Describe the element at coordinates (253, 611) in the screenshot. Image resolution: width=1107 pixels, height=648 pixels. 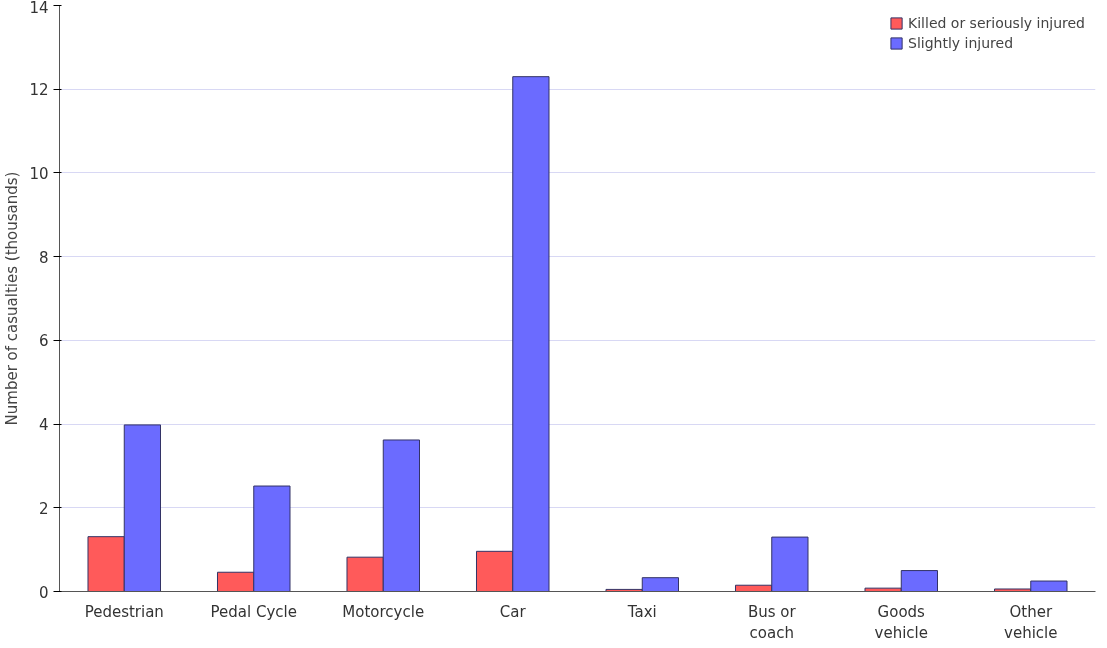
I see `x-tick-label: Pedal Cycle` at that location.